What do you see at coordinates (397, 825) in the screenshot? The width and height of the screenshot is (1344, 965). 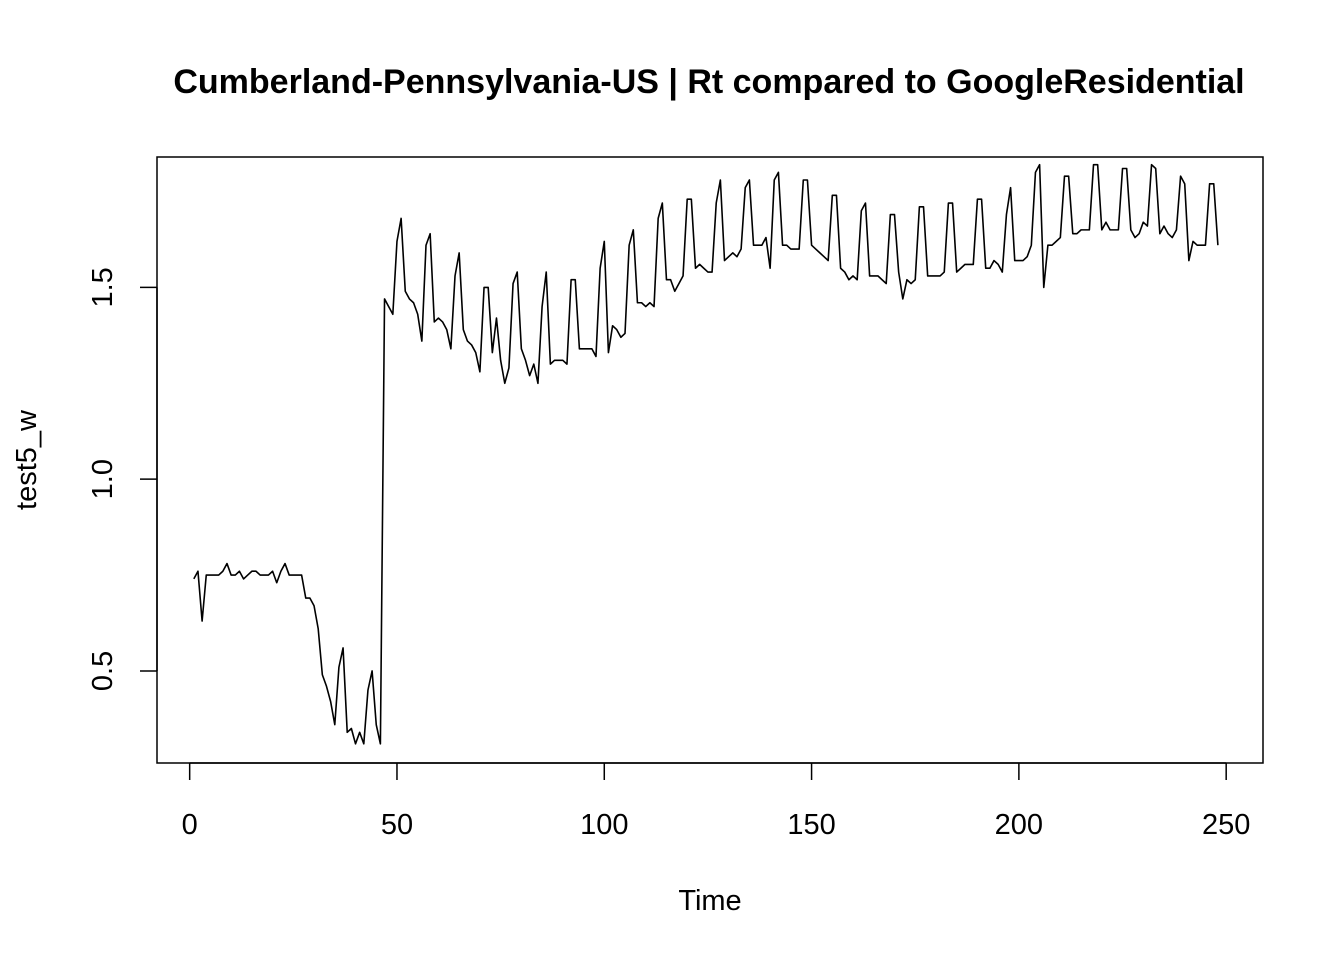 I see `x-tick-label: 50` at bounding box center [397, 825].